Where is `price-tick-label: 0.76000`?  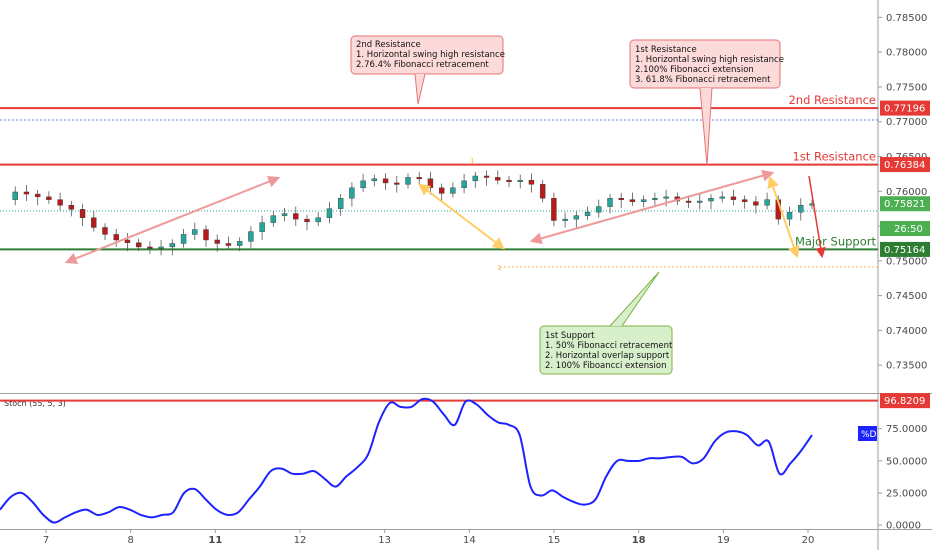
price-tick-label: 0.76000 is located at coordinates (906, 192).